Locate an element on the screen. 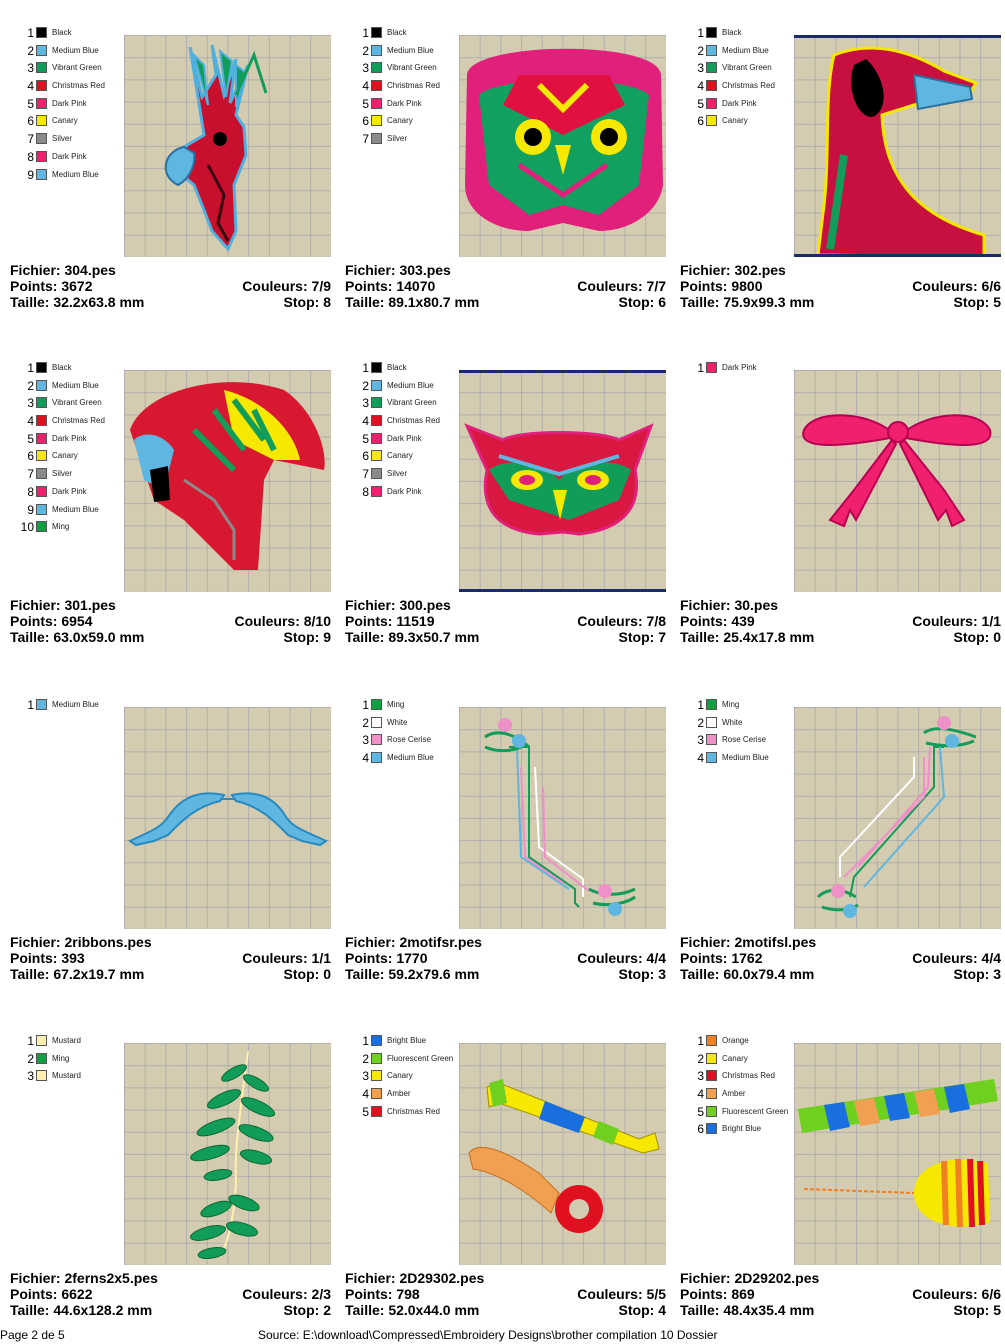 The image size is (1005, 1344). file-name: Fichier: 302.pes is located at coordinates (733, 270).